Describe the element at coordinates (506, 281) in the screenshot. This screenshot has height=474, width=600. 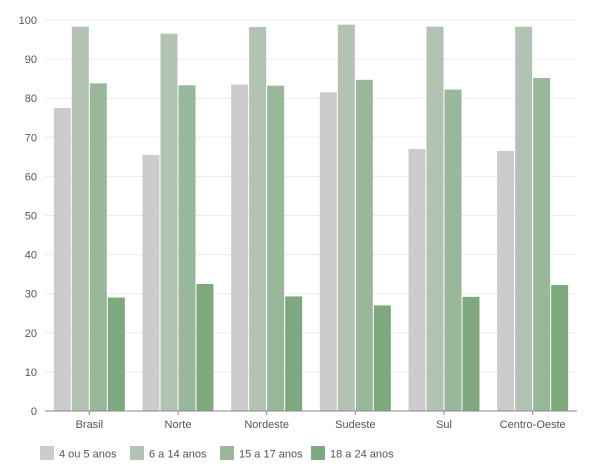
I see `bar-4-ou-5-anos-centro-oeste` at that location.